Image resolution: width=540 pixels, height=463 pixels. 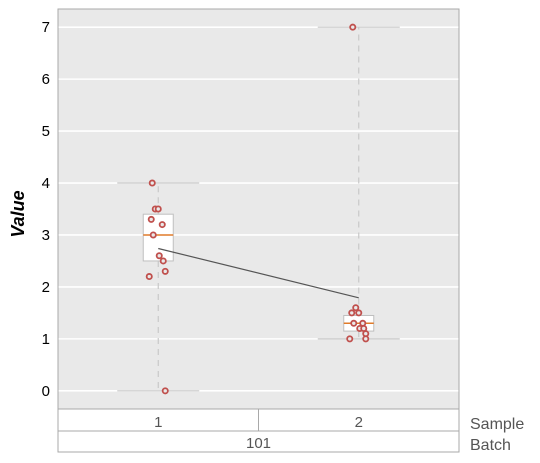 I want to click on y-tick-label-6: 6, so click(x=46, y=79).